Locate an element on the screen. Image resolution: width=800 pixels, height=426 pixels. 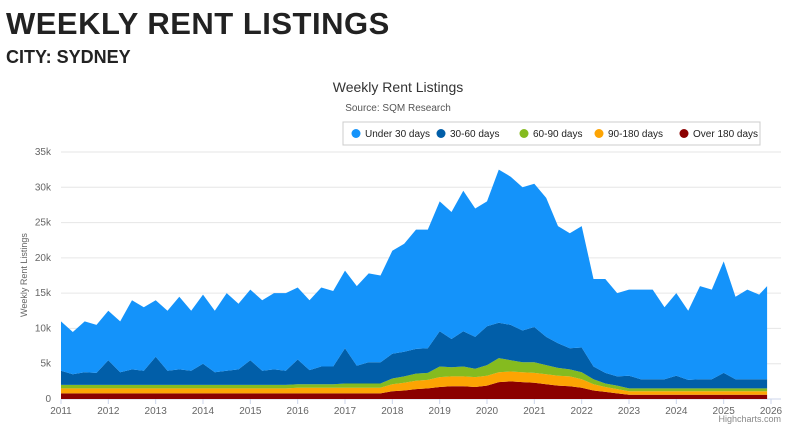
y-tick-label: 35k is located at coordinates (43, 152).